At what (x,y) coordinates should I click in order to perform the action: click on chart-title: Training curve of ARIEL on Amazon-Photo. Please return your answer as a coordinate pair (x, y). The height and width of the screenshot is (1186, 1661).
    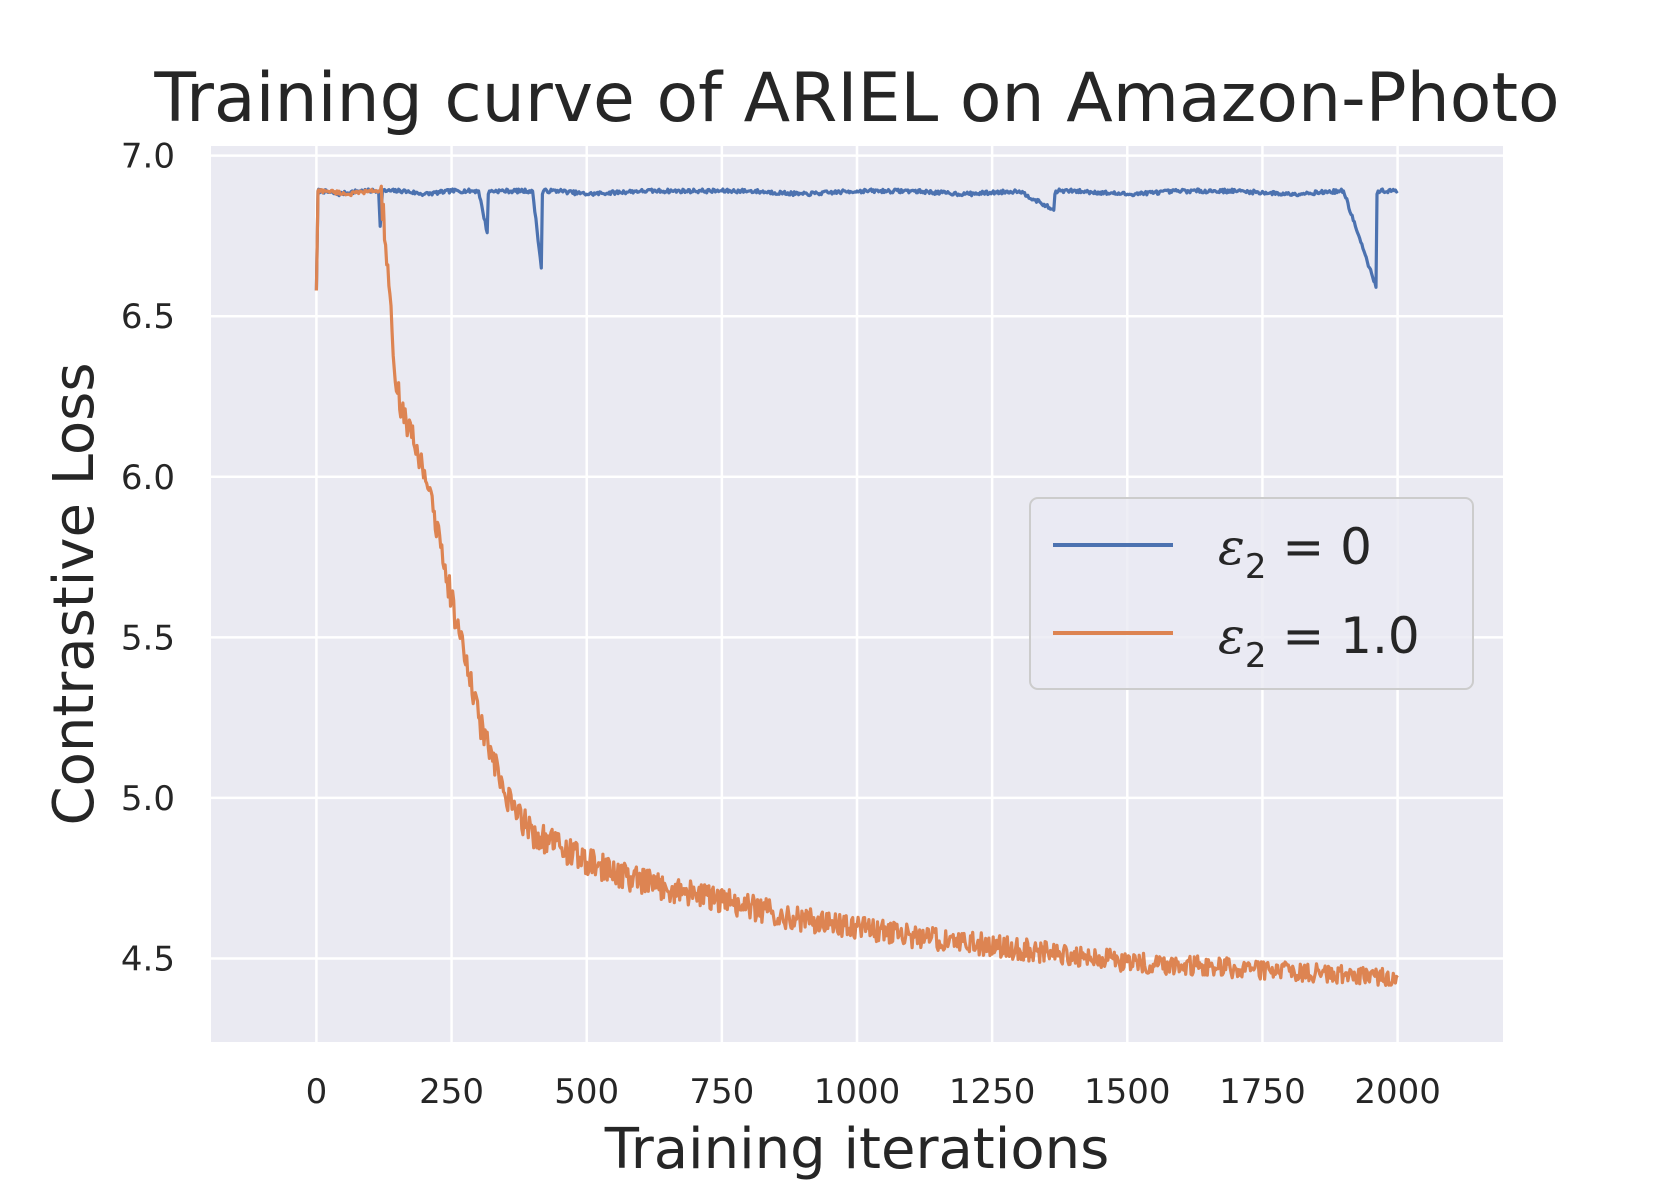
    Looking at the image, I should click on (856, 98).